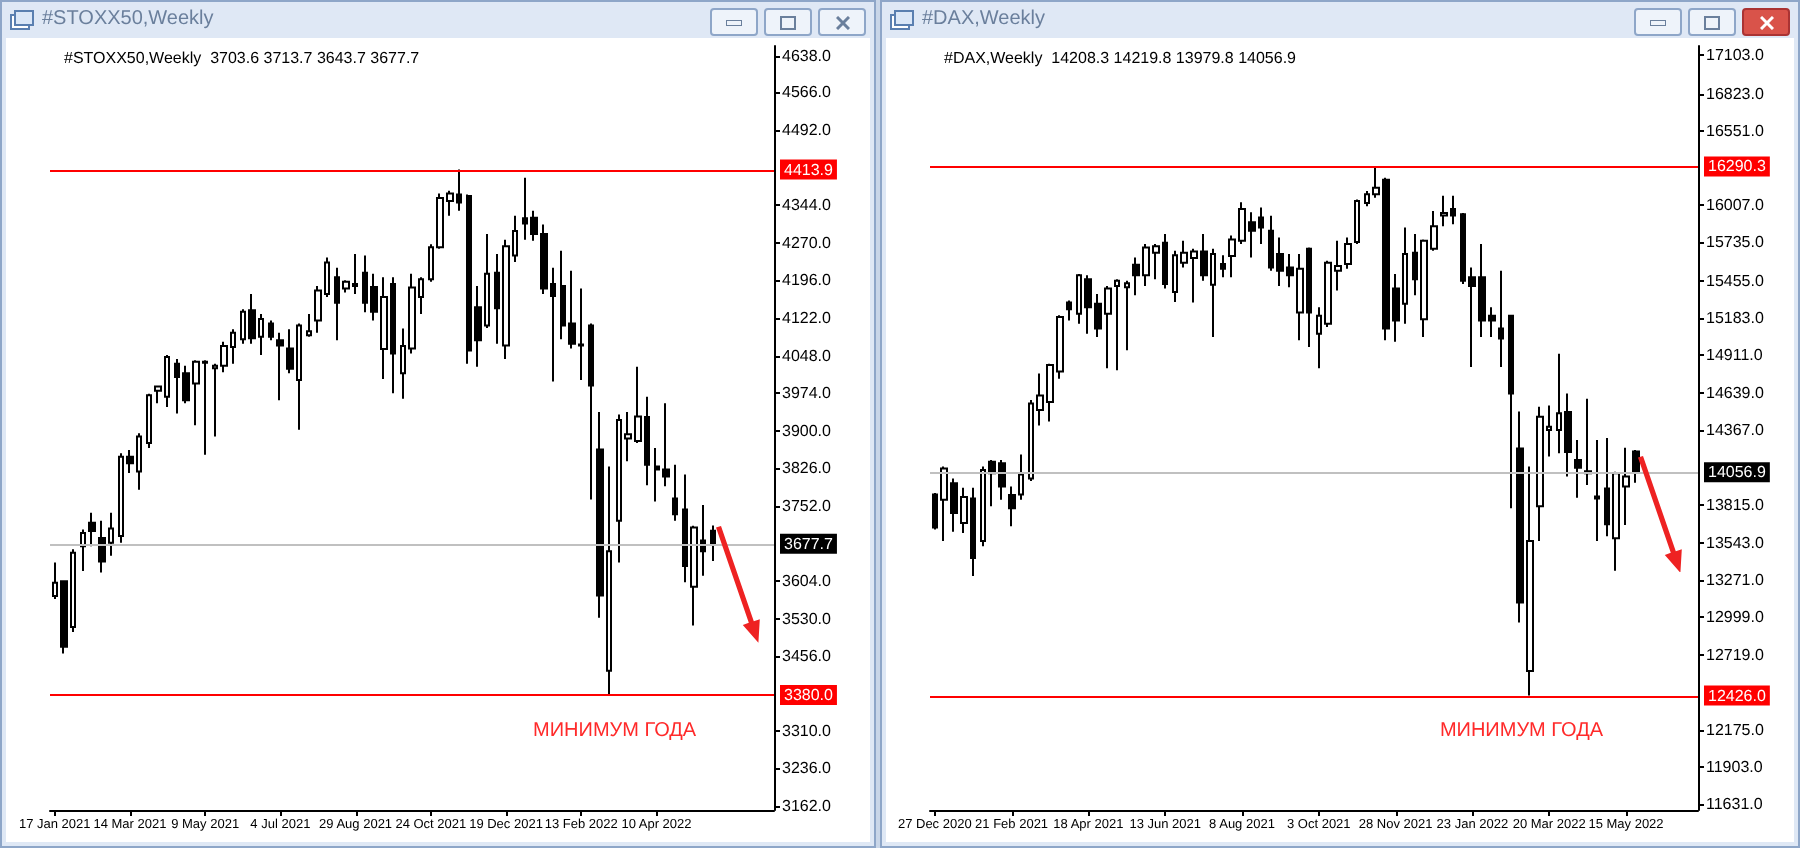  What do you see at coordinates (1121, 58) in the screenshot?
I see `chart-subtitle: #DAX,Weekly 14208.3 14219.8 13979.8 14056.9` at bounding box center [1121, 58].